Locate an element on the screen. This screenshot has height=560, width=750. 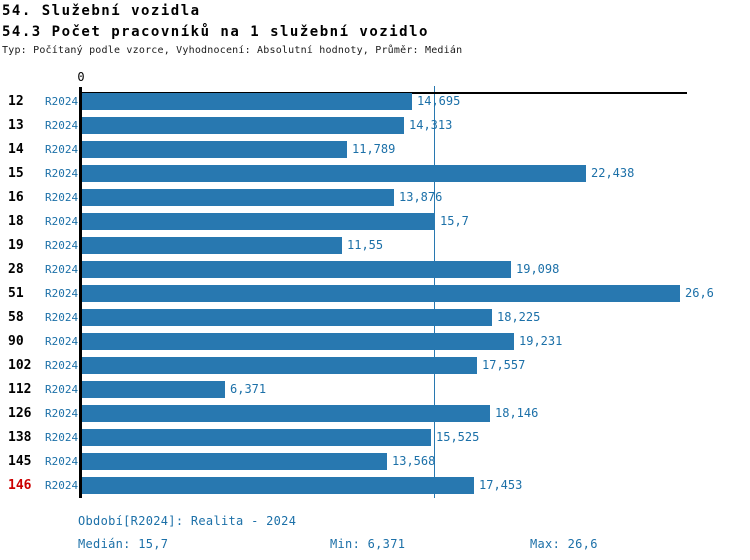
bar-value-label: 11,55 is located at coordinates (365, 245).